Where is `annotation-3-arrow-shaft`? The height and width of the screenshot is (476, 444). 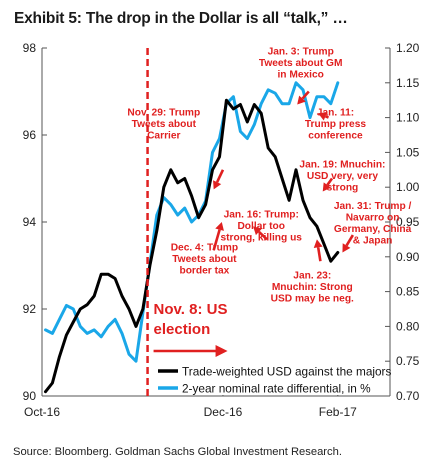 annotation-3-arrow-shaft is located at coordinates (305, 95).